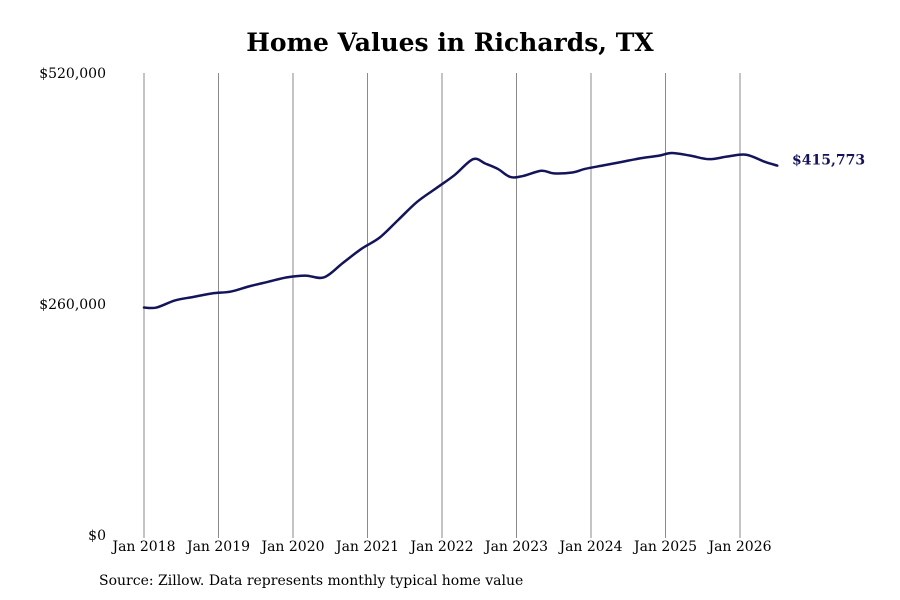 The height and width of the screenshot is (600, 900). I want to click on chart-title: Home Values in Richards, TX, so click(450, 42).